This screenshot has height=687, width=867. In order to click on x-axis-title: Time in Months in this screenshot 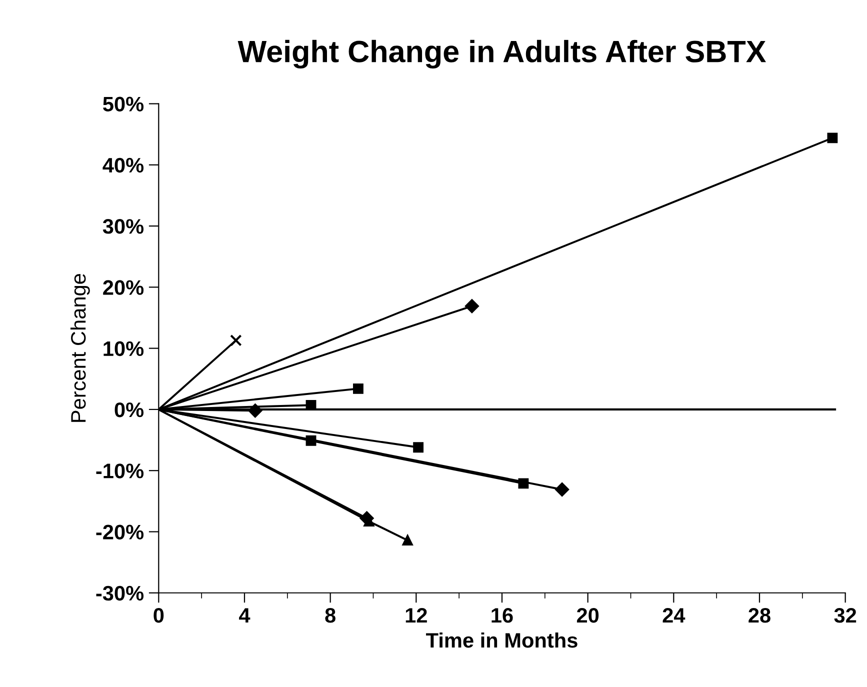, I will do `click(502, 640)`.